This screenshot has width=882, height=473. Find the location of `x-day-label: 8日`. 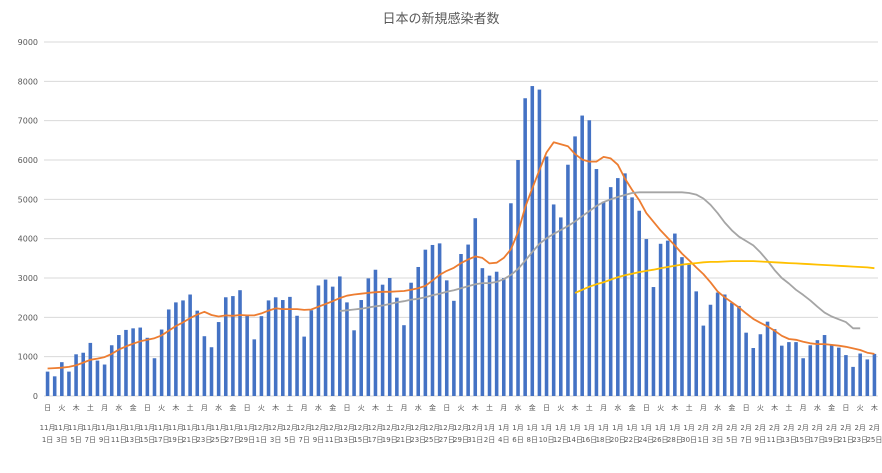

x-day-label: 8日 is located at coordinates (532, 440).